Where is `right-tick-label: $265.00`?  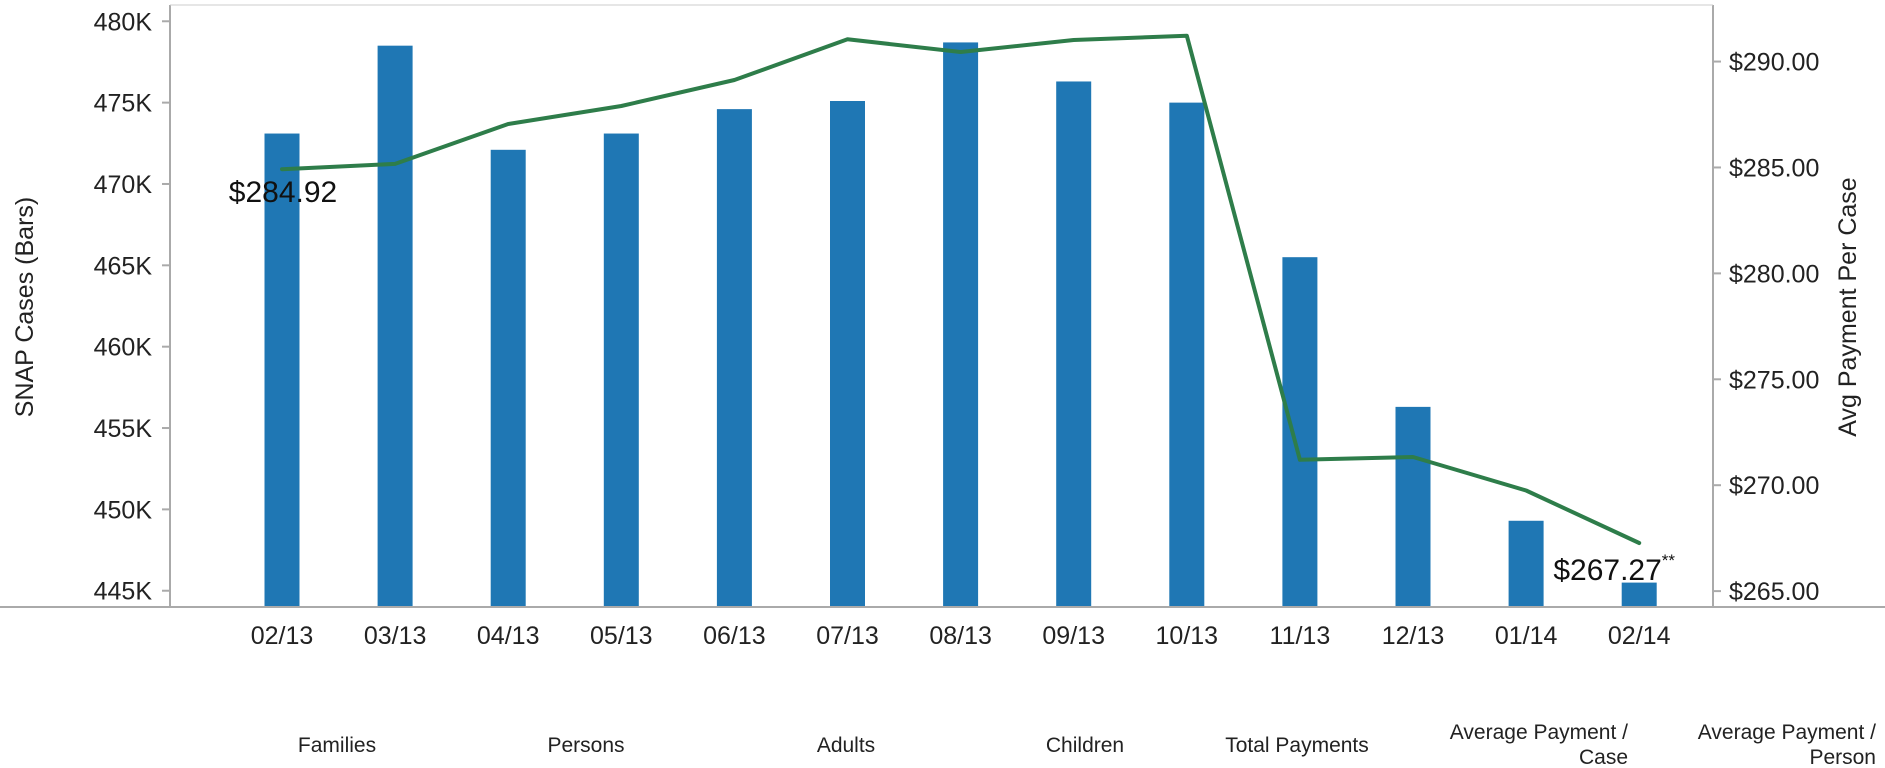
right-tick-label: $265.00 is located at coordinates (1774, 592).